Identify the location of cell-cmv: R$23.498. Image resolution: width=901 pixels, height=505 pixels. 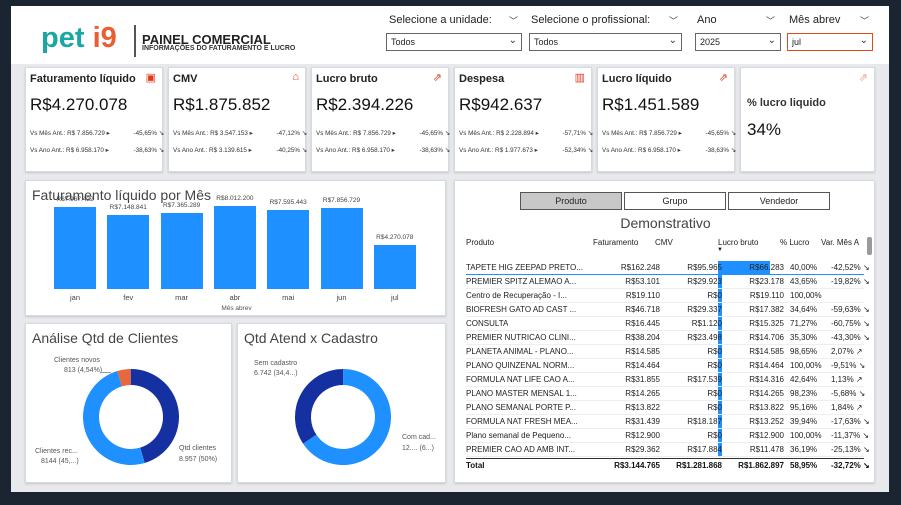
(704, 337).